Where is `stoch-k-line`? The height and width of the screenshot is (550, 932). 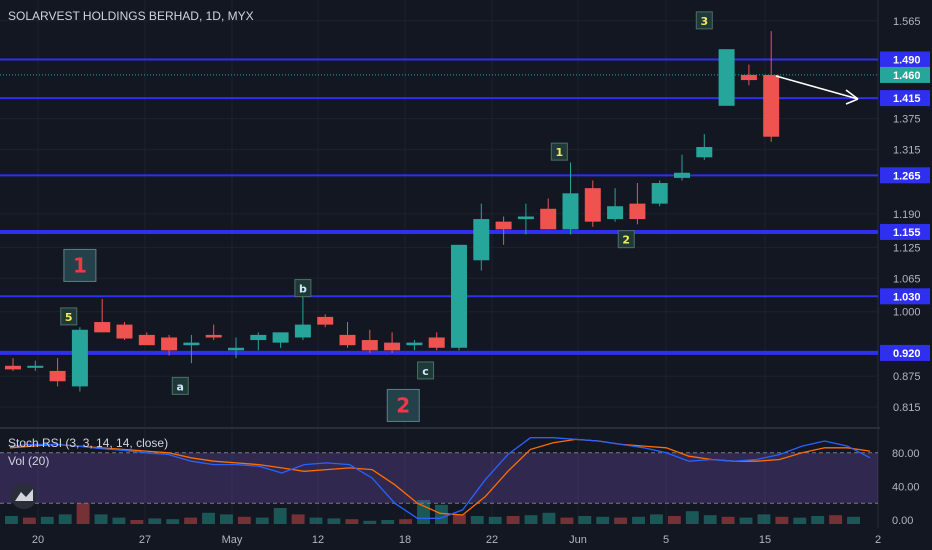
stoch-k-line is located at coordinates (440, 478).